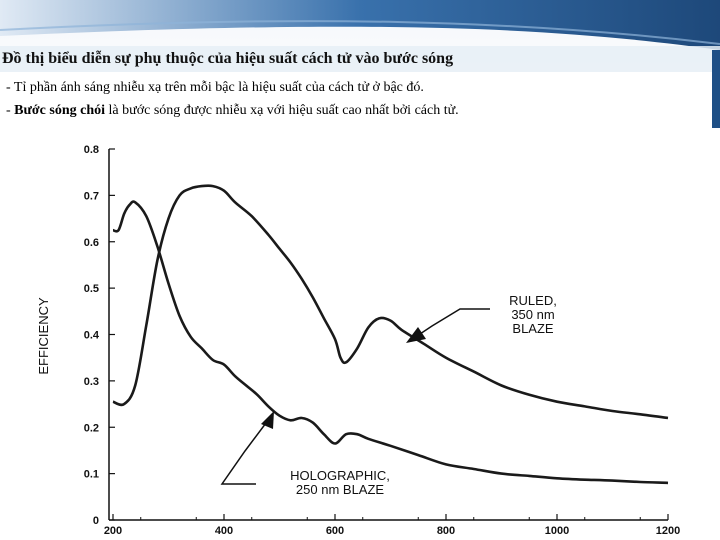 The width and height of the screenshot is (720, 540). Describe the element at coordinates (340, 489) in the screenshot. I see `holographic-label-line-2: 250 nm BLAZE` at that location.